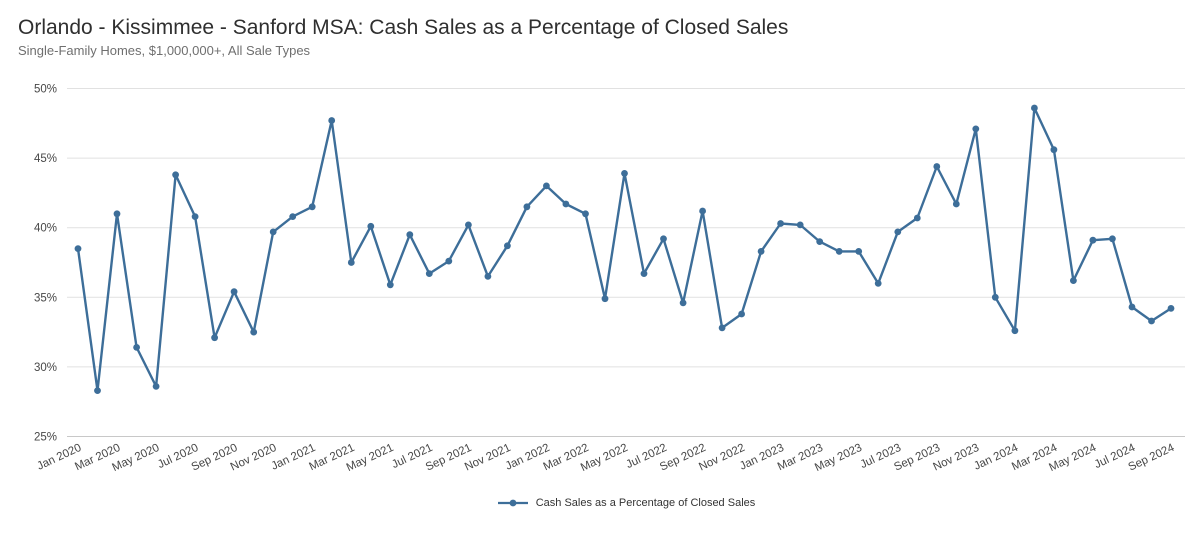 Image resolution: width=1200 pixels, height=550 pixels. I want to click on y-tick-label: 45%, so click(45, 159).